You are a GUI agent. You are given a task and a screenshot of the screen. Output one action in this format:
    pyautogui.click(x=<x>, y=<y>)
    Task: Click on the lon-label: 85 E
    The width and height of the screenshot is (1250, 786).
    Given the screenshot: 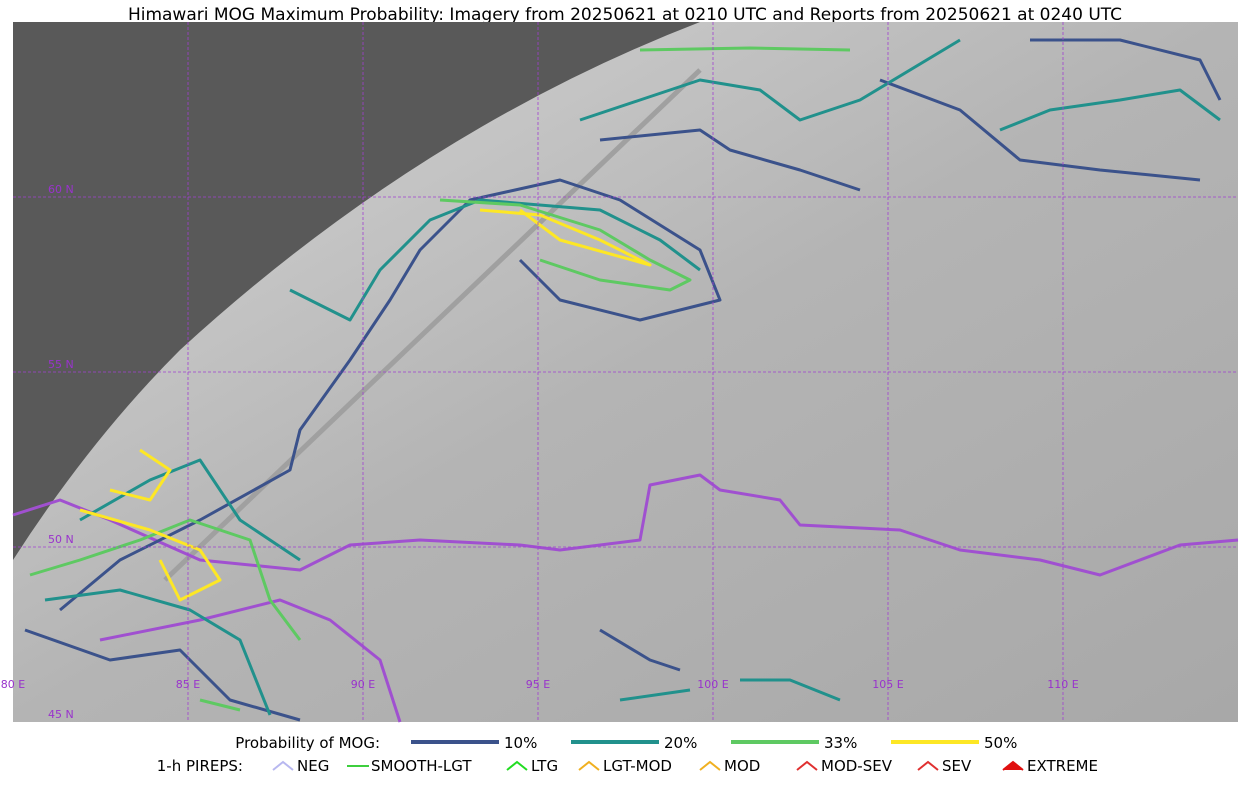 What is the action you would take?
    pyautogui.click(x=188, y=684)
    